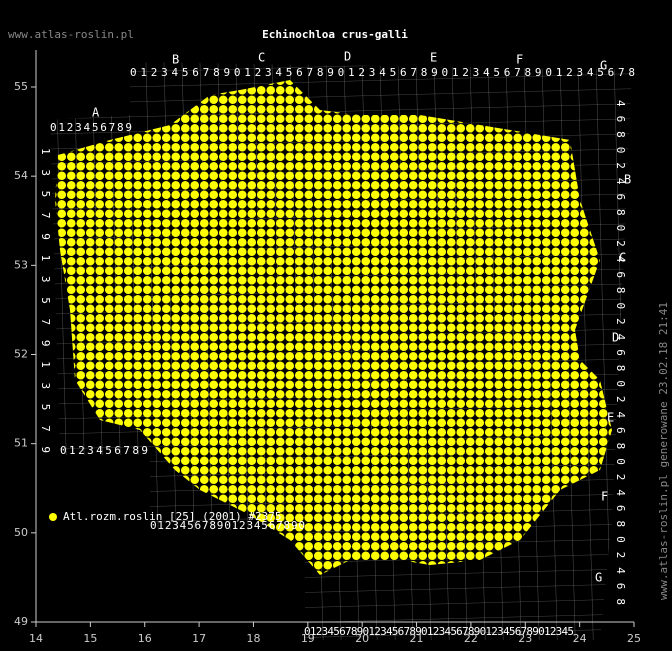  What do you see at coordinates (21, 264) in the screenshot?
I see `y-tick-label: 53` at bounding box center [21, 264].